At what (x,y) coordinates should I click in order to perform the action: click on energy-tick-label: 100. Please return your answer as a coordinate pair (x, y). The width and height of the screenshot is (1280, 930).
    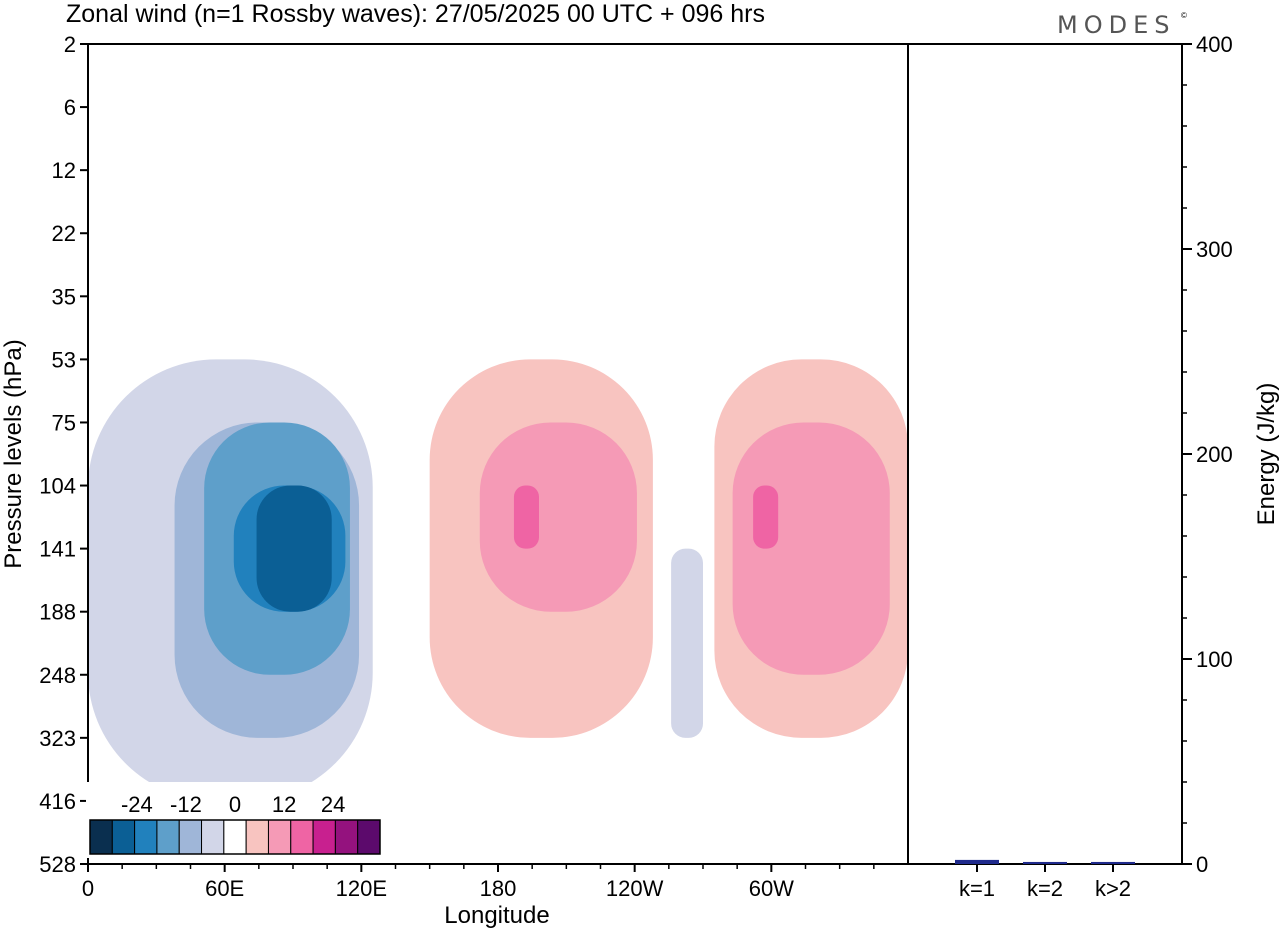
    Looking at the image, I should click on (1214, 659).